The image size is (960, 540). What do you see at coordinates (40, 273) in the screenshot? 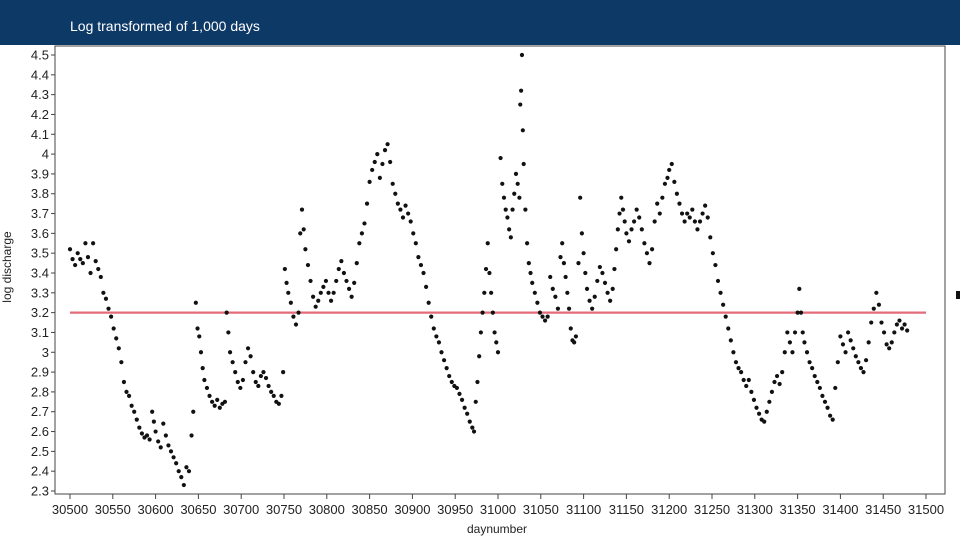
I see `y-tick-label: 3.4` at bounding box center [40, 273].